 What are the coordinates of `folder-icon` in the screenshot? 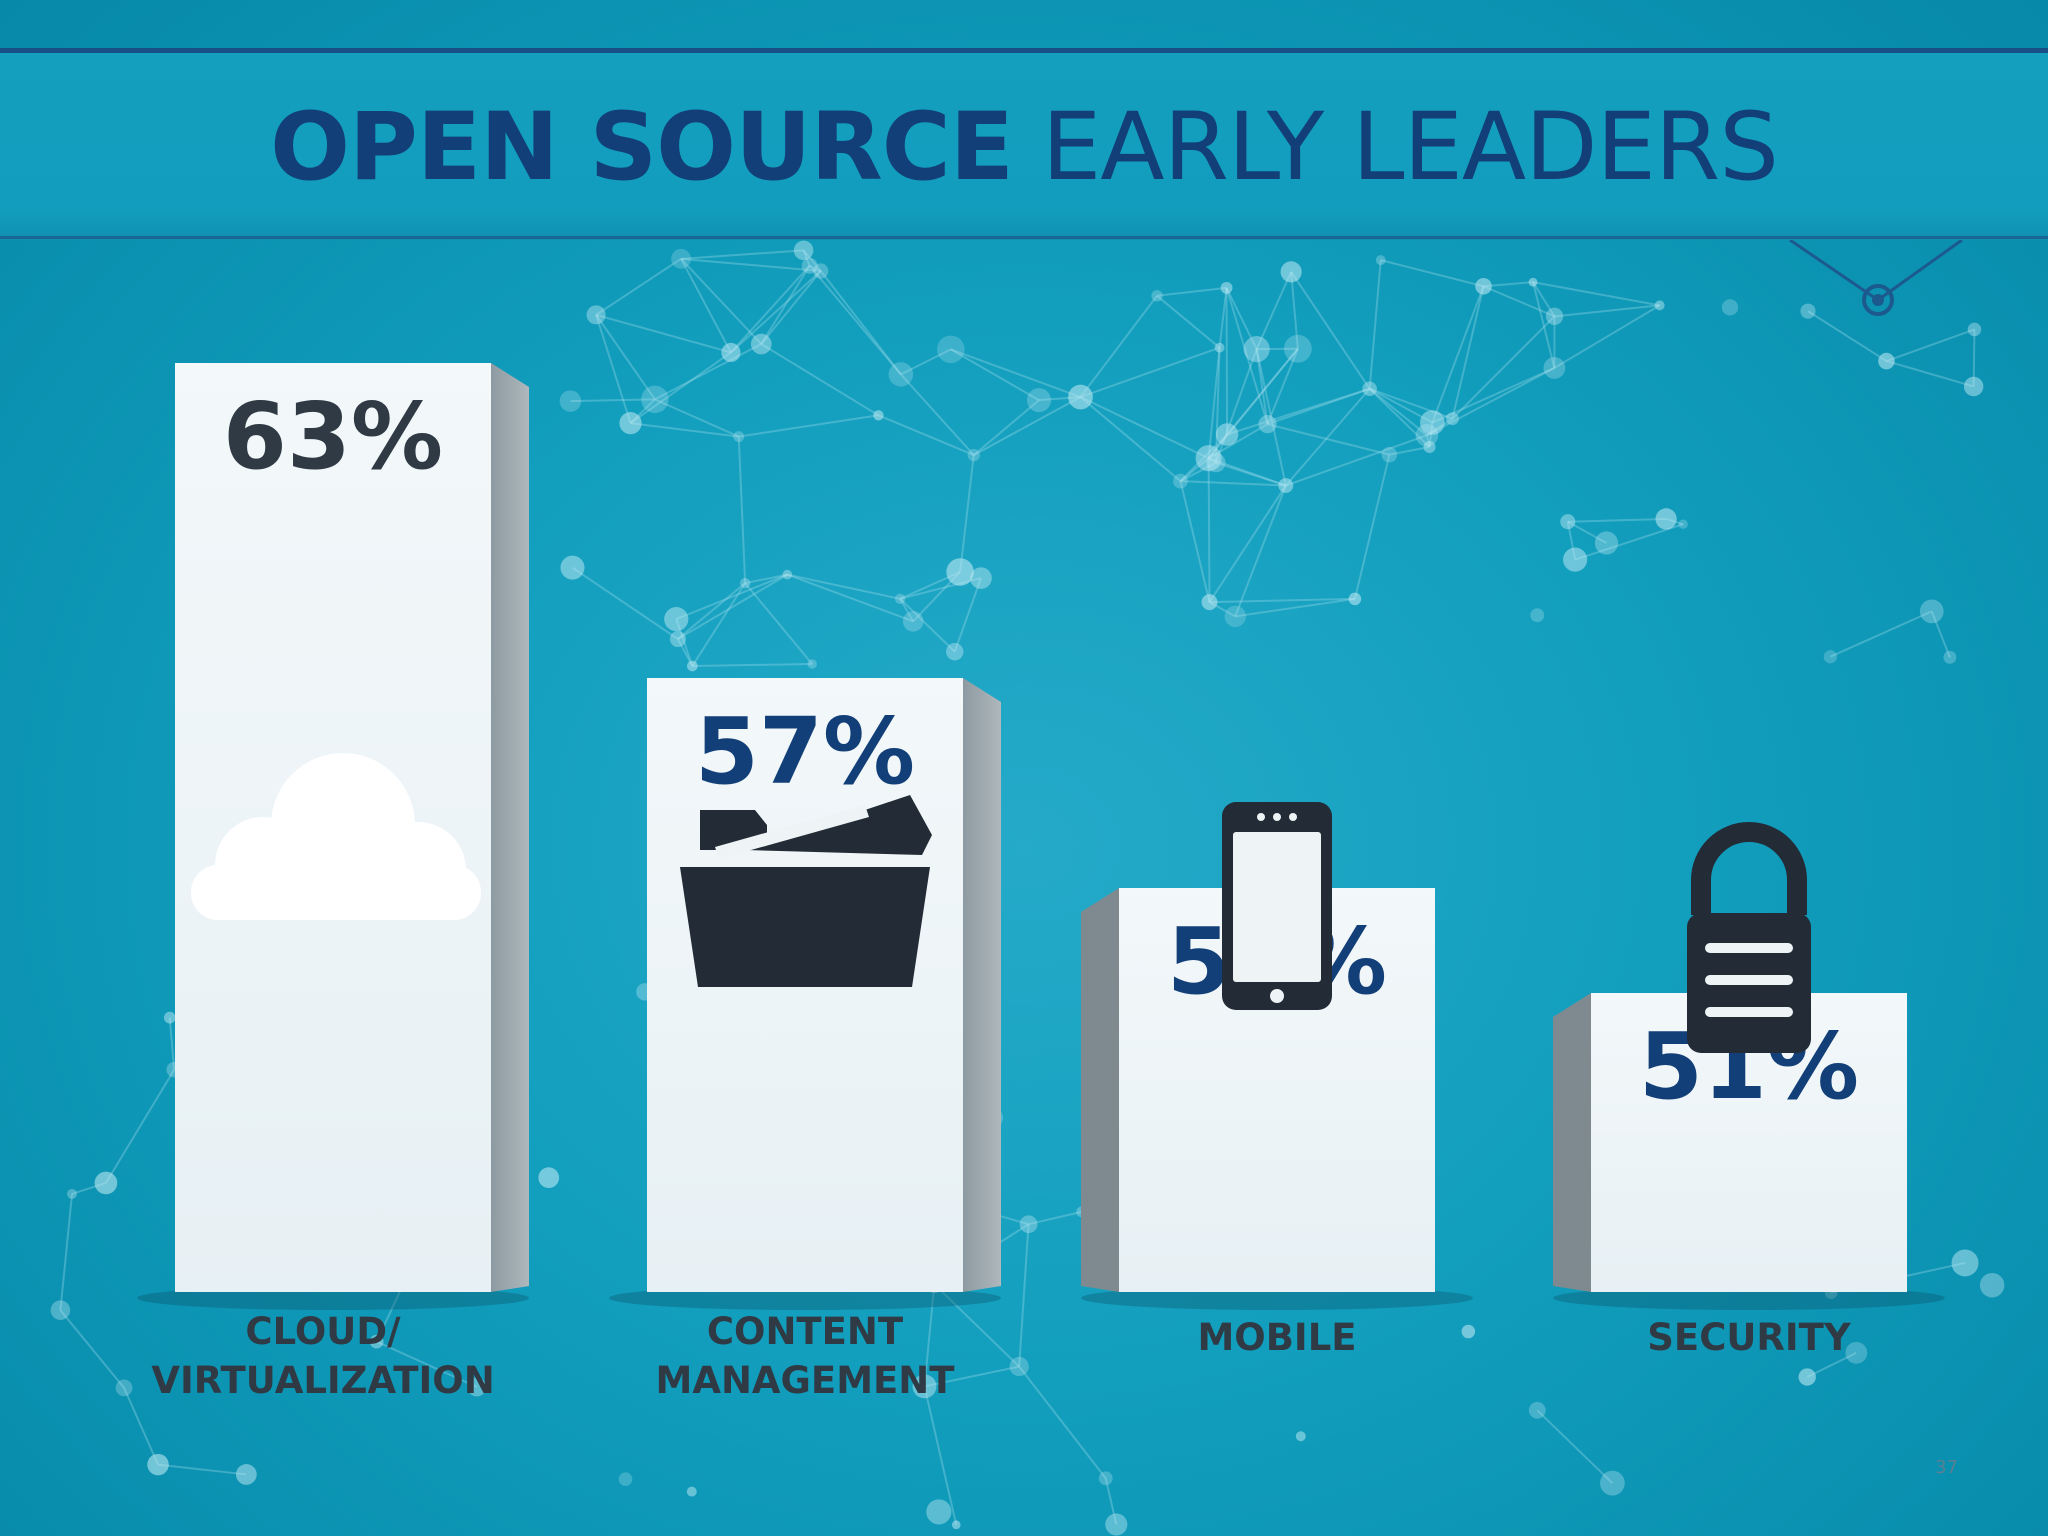 It's located at (806, 891).